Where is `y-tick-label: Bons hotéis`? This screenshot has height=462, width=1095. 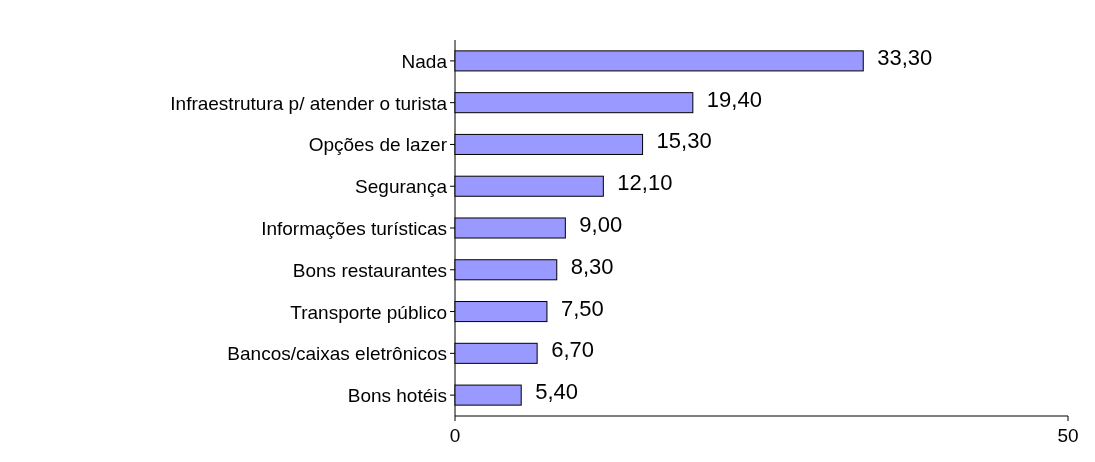
y-tick-label: Bons hotéis is located at coordinates (397, 396).